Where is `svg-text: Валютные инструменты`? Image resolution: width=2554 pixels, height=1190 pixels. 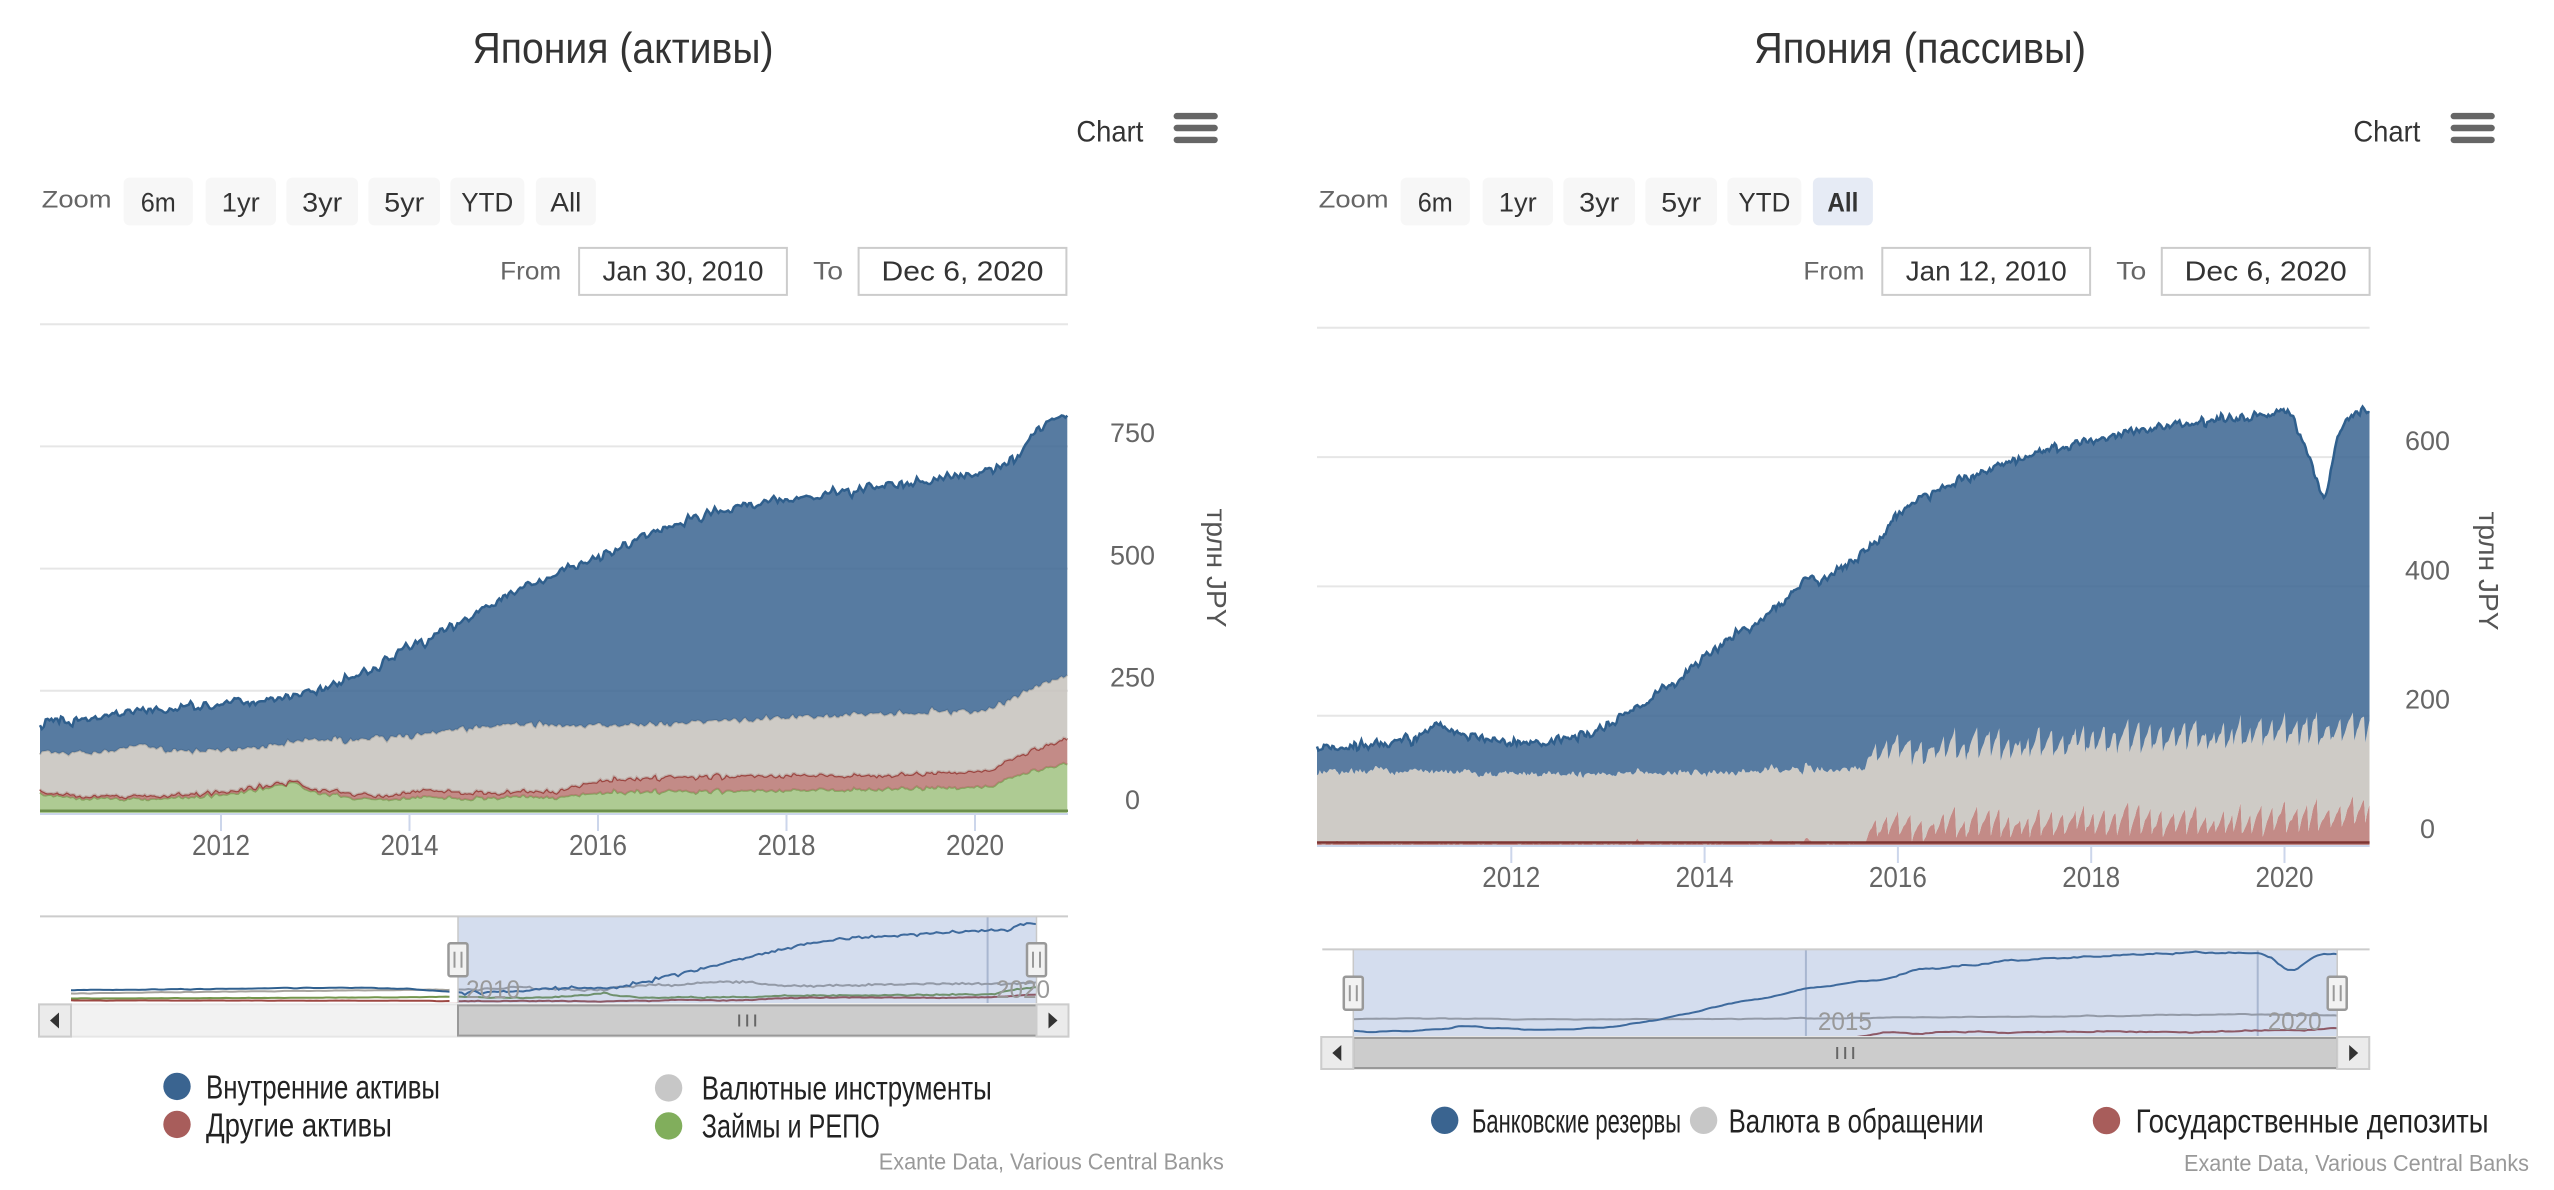 svg-text: Валютные инструменты is located at coordinates (847, 1088).